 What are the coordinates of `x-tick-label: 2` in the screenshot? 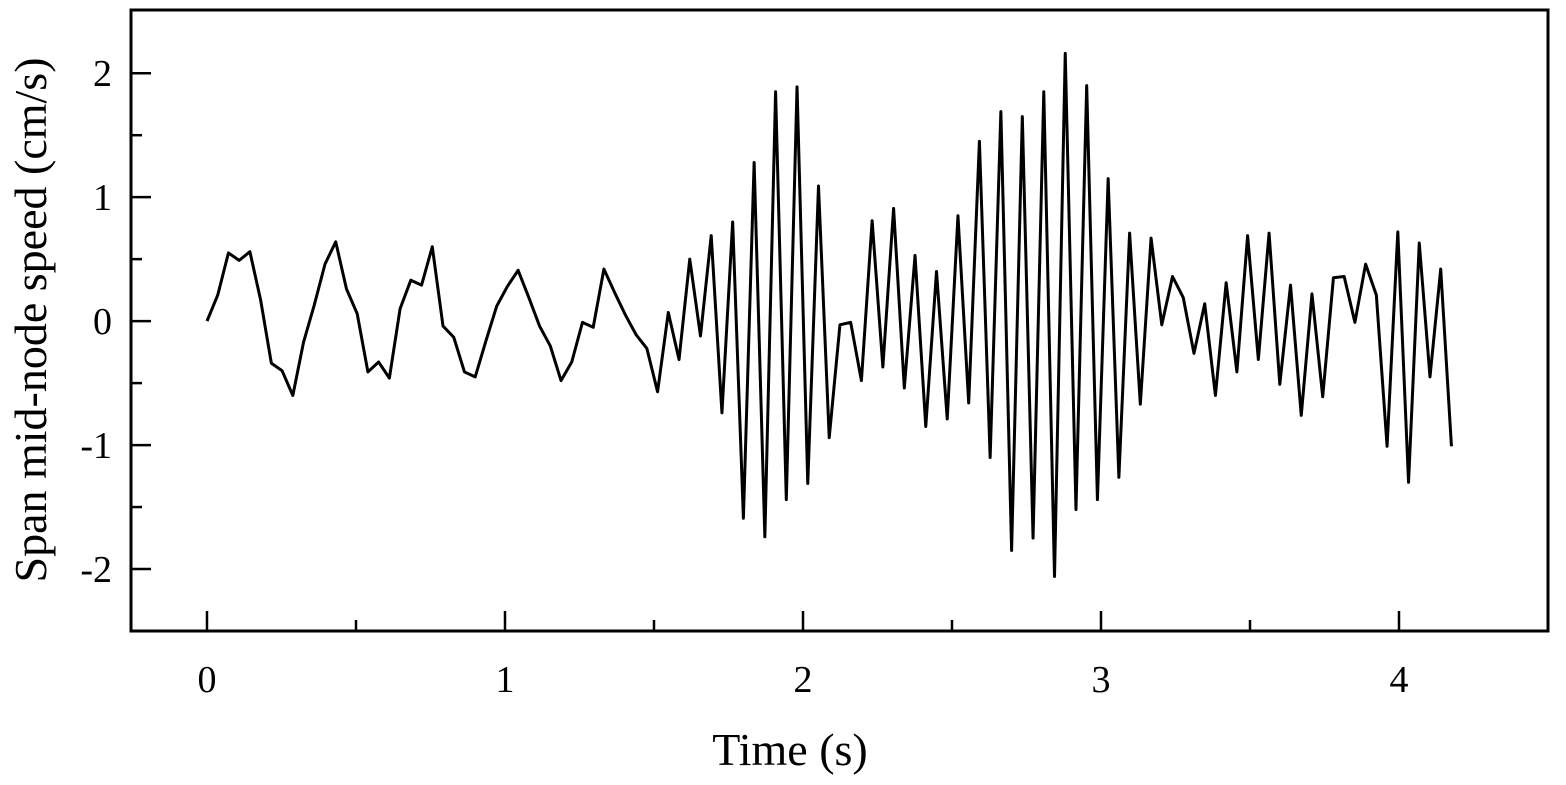 It's located at (802, 680).